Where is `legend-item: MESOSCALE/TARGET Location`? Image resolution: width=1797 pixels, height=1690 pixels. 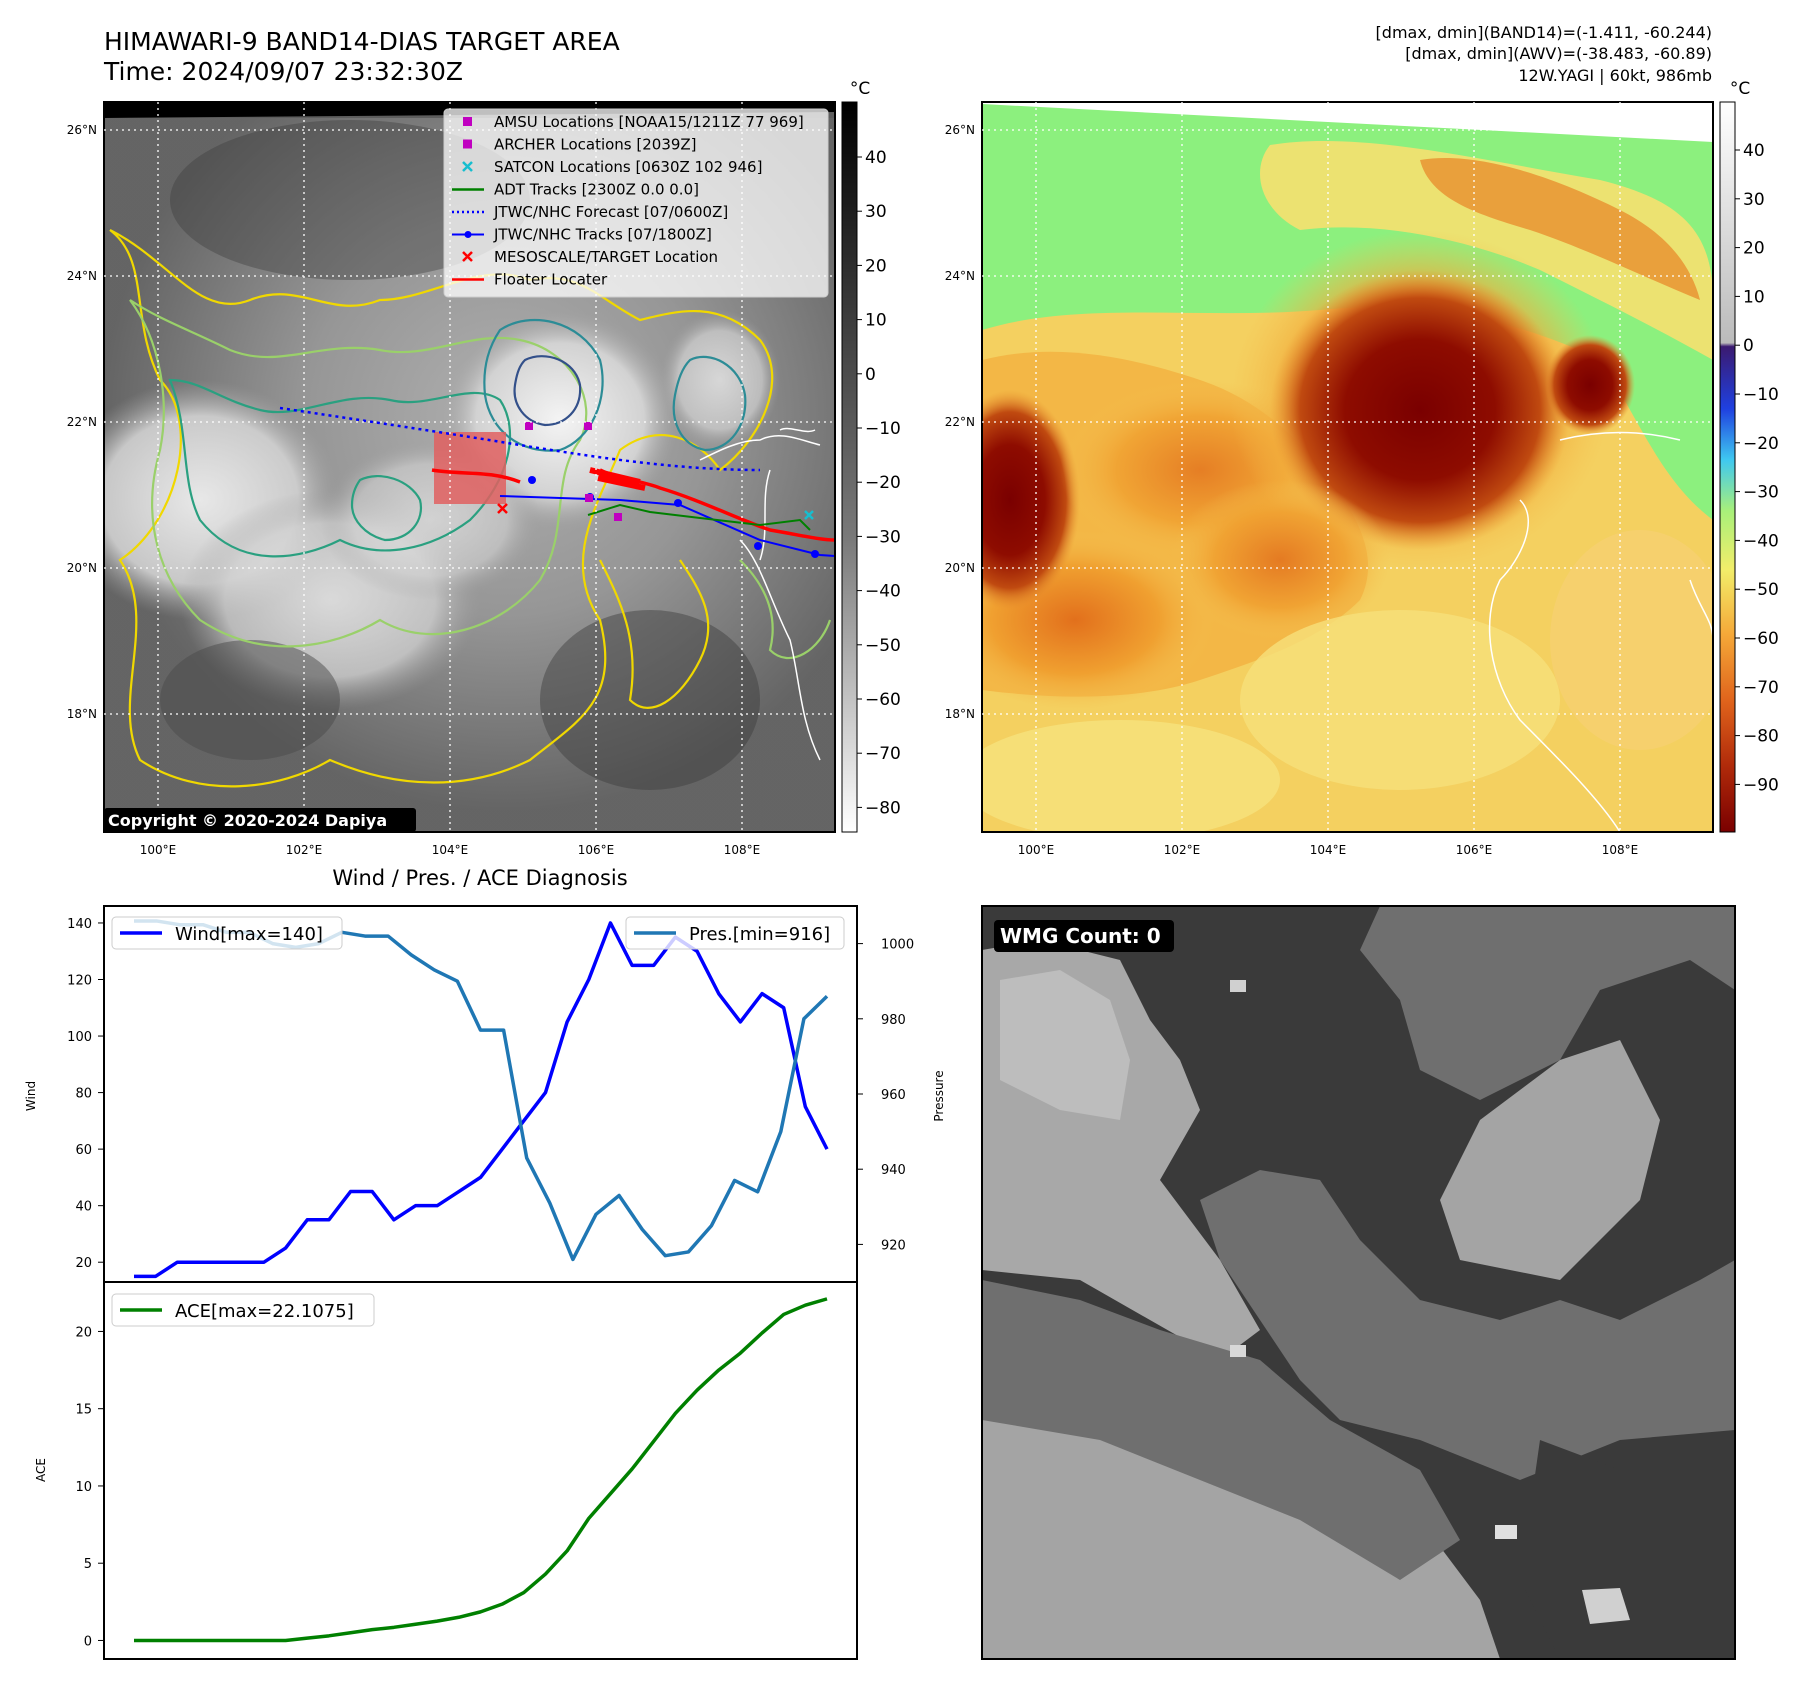 legend-item: MESOSCALE/TARGET Location is located at coordinates (590, 257).